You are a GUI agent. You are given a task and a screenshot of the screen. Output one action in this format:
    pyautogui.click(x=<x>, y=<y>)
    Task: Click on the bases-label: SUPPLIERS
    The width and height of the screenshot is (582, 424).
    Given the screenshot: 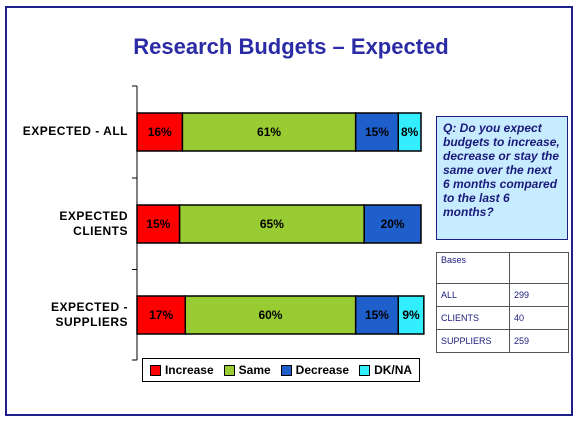 What is the action you would take?
    pyautogui.click(x=473, y=341)
    